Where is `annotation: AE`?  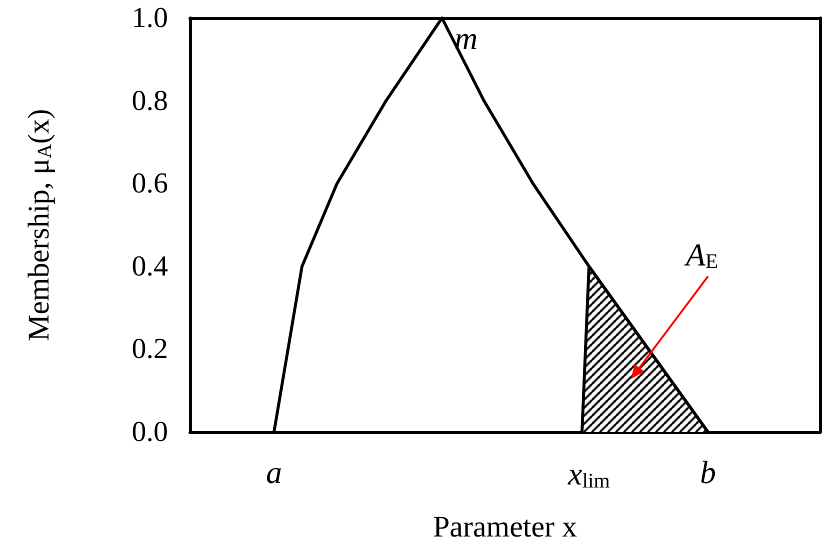
annotation: AE is located at coordinates (701, 255).